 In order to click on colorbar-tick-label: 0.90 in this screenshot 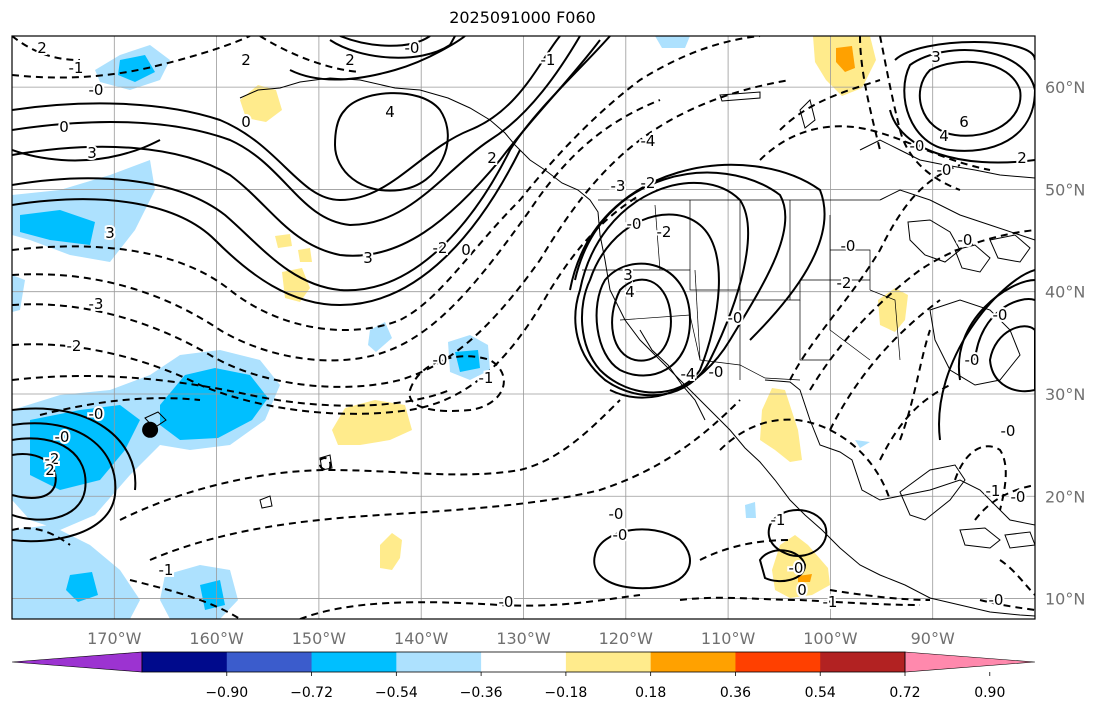, I will do `click(989, 693)`.